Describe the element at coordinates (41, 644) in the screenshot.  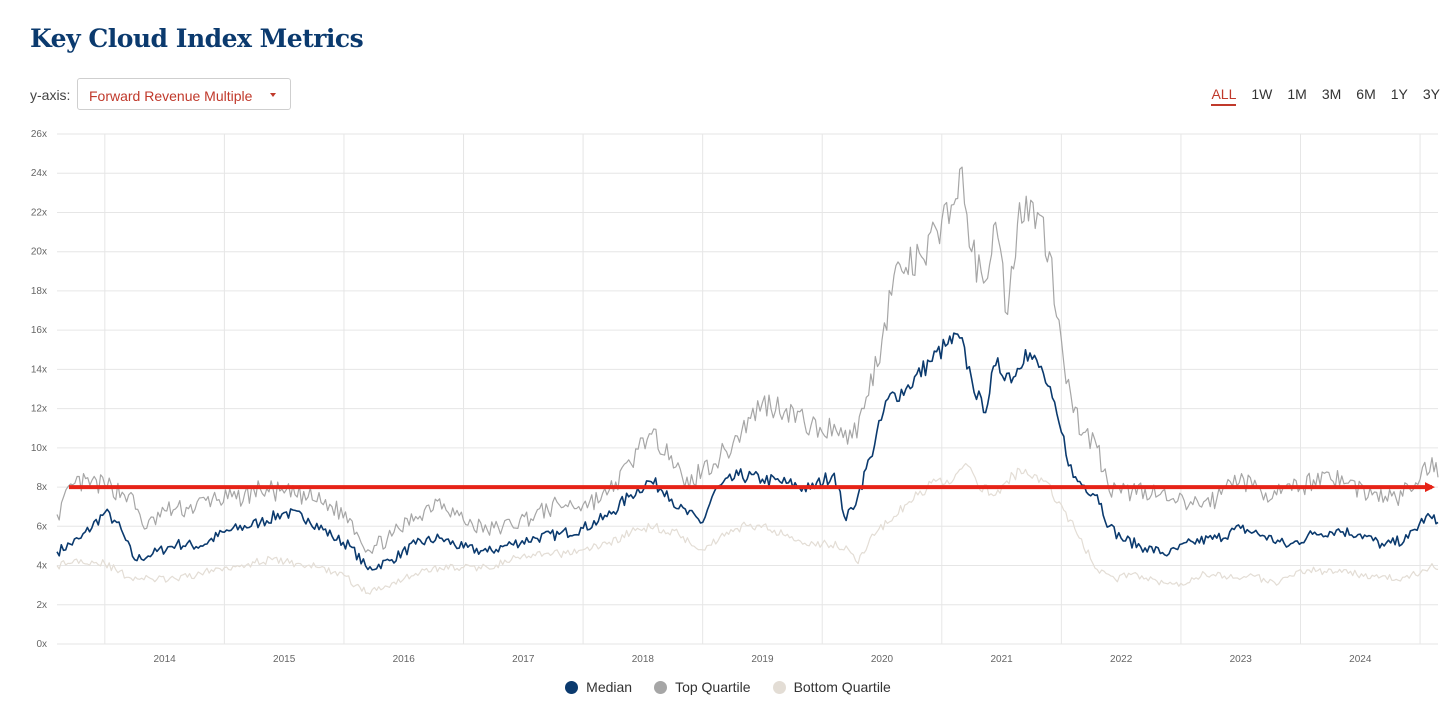
I see `y-tick-label: 0x` at that location.